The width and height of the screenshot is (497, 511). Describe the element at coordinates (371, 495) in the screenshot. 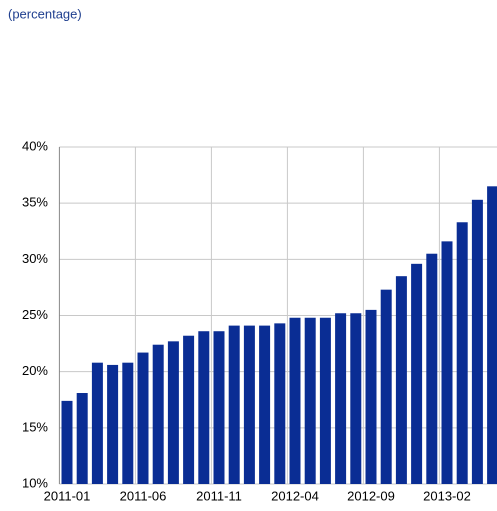

I see `x-tick-label: 2012-09` at that location.